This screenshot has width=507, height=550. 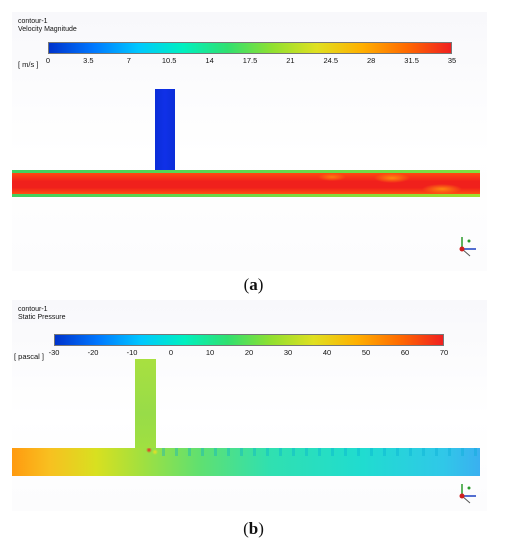 I want to click on caption-b: (b), so click(x=253, y=529).